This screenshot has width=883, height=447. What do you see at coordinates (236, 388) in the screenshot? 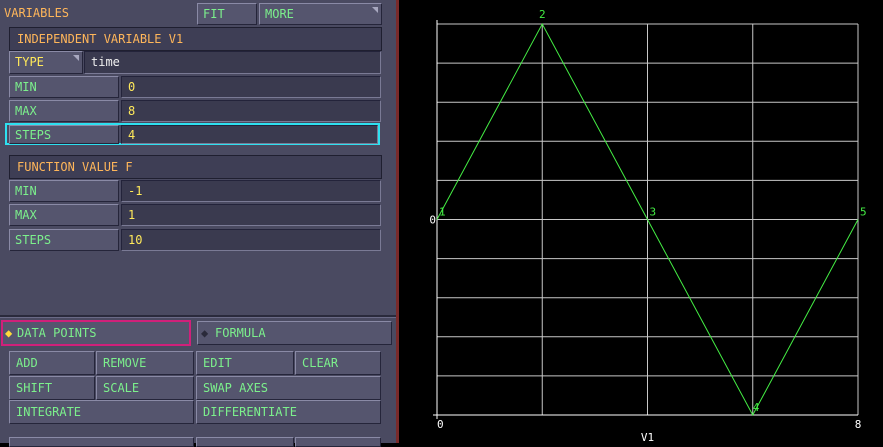
I see `swap-axes-button-label: SWAP AXES` at bounding box center [236, 388].